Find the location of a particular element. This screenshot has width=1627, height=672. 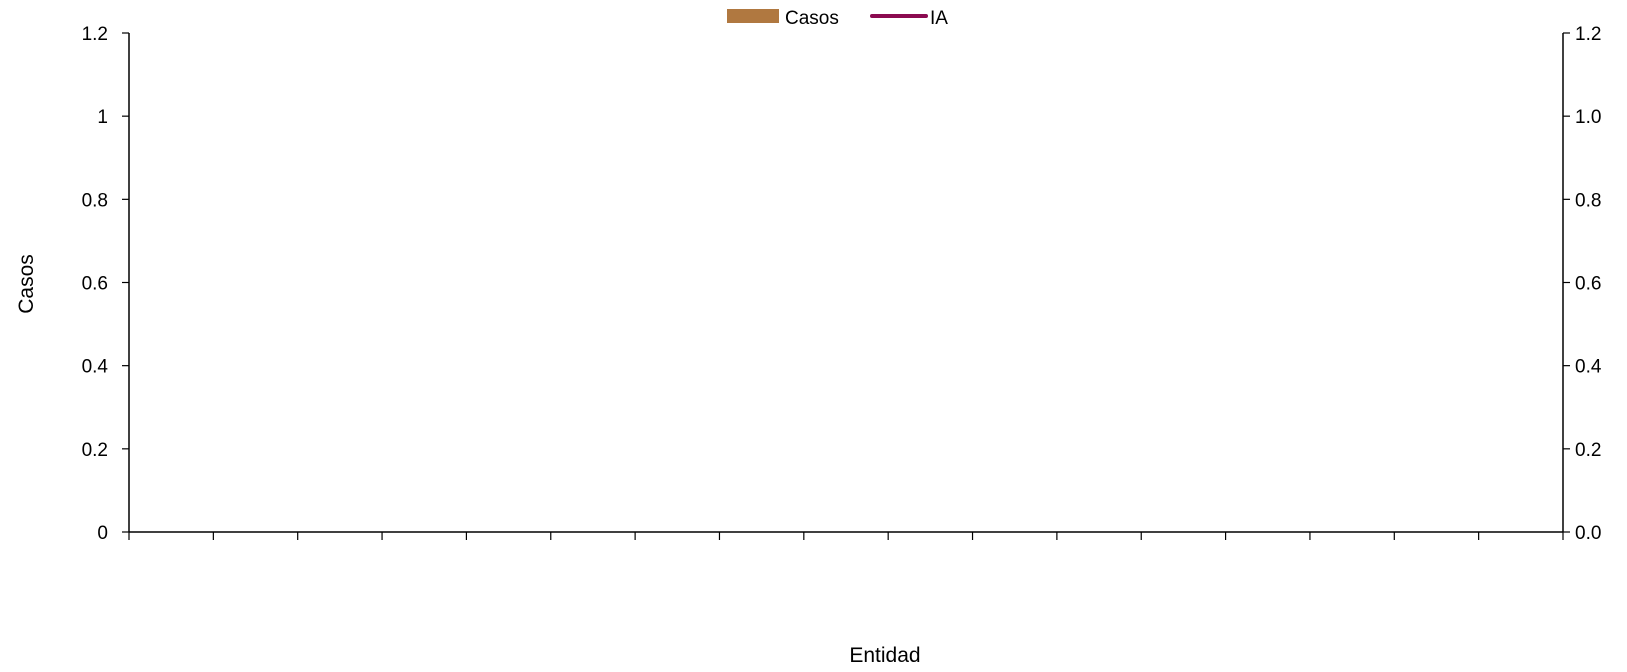

y-left-tick-label: 1 is located at coordinates (102, 117).